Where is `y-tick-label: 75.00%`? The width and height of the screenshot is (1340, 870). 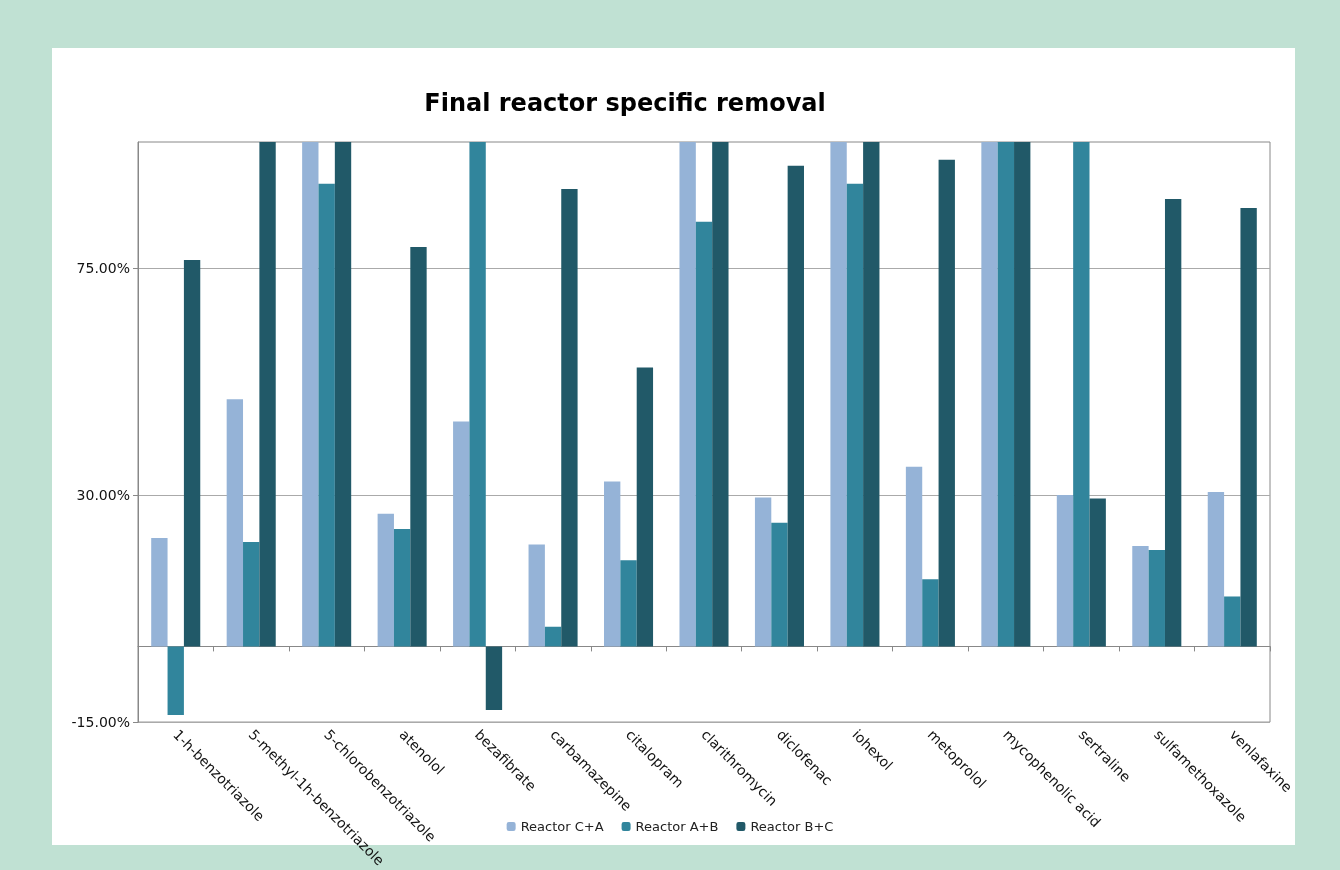 y-tick-label: 75.00% is located at coordinates (103, 268).